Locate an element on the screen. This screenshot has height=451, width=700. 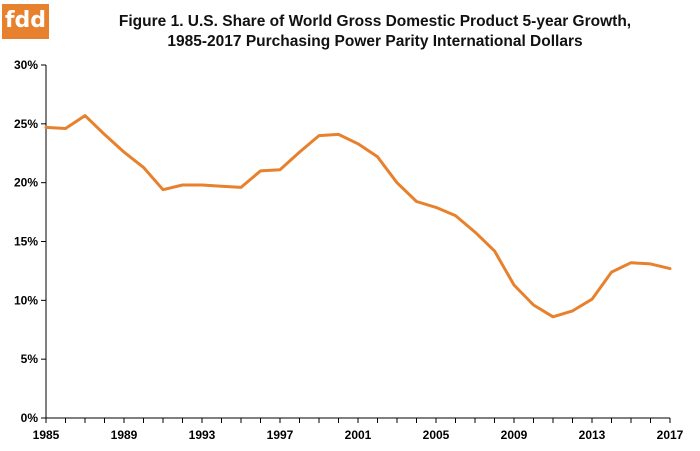
x-tick-label: 1985 is located at coordinates (46, 435).